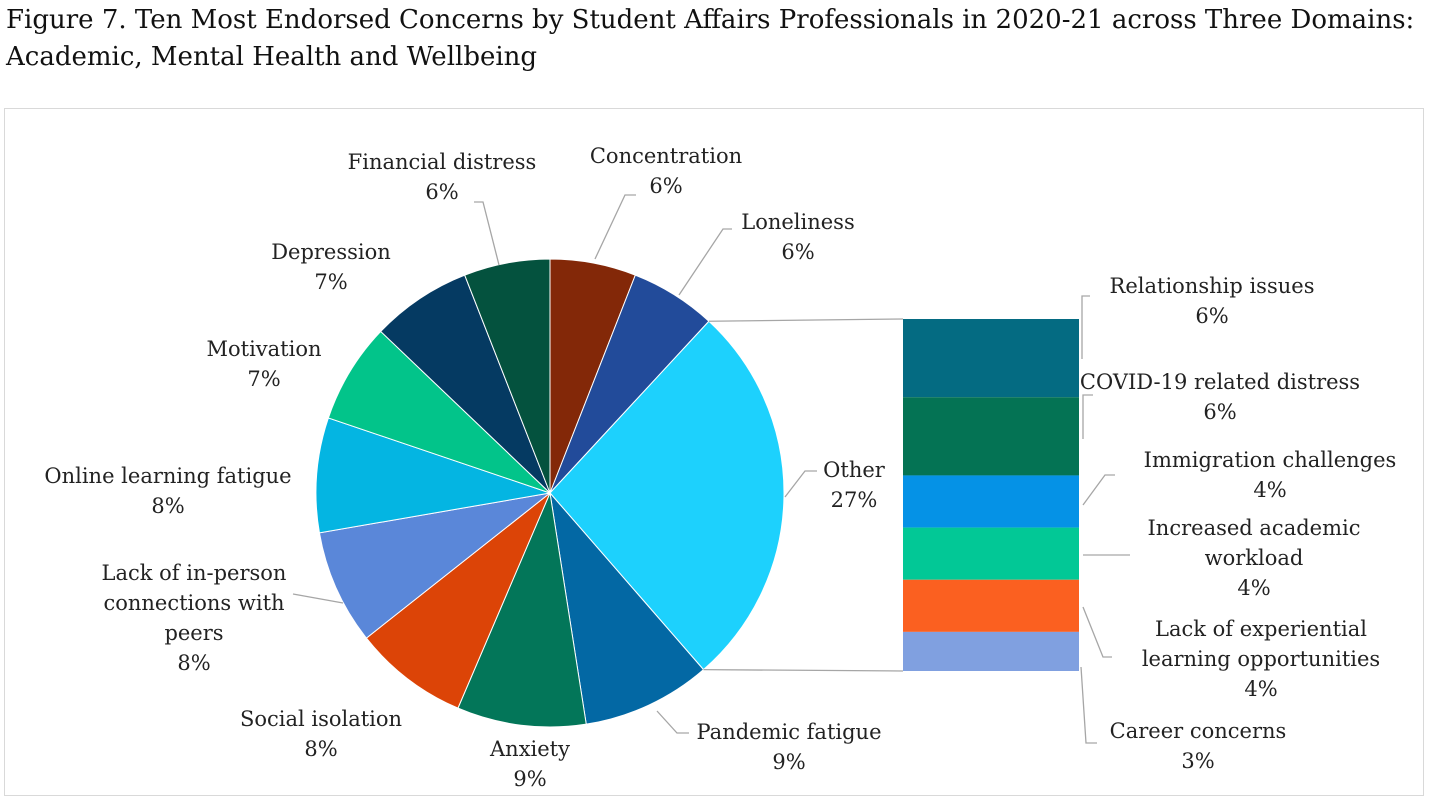 The height and width of the screenshot is (801, 1430). What do you see at coordinates (1220, 397) in the screenshot?
I see `bar-label-covid-19-related-distress: COVID-19 related distress 6%` at bounding box center [1220, 397].